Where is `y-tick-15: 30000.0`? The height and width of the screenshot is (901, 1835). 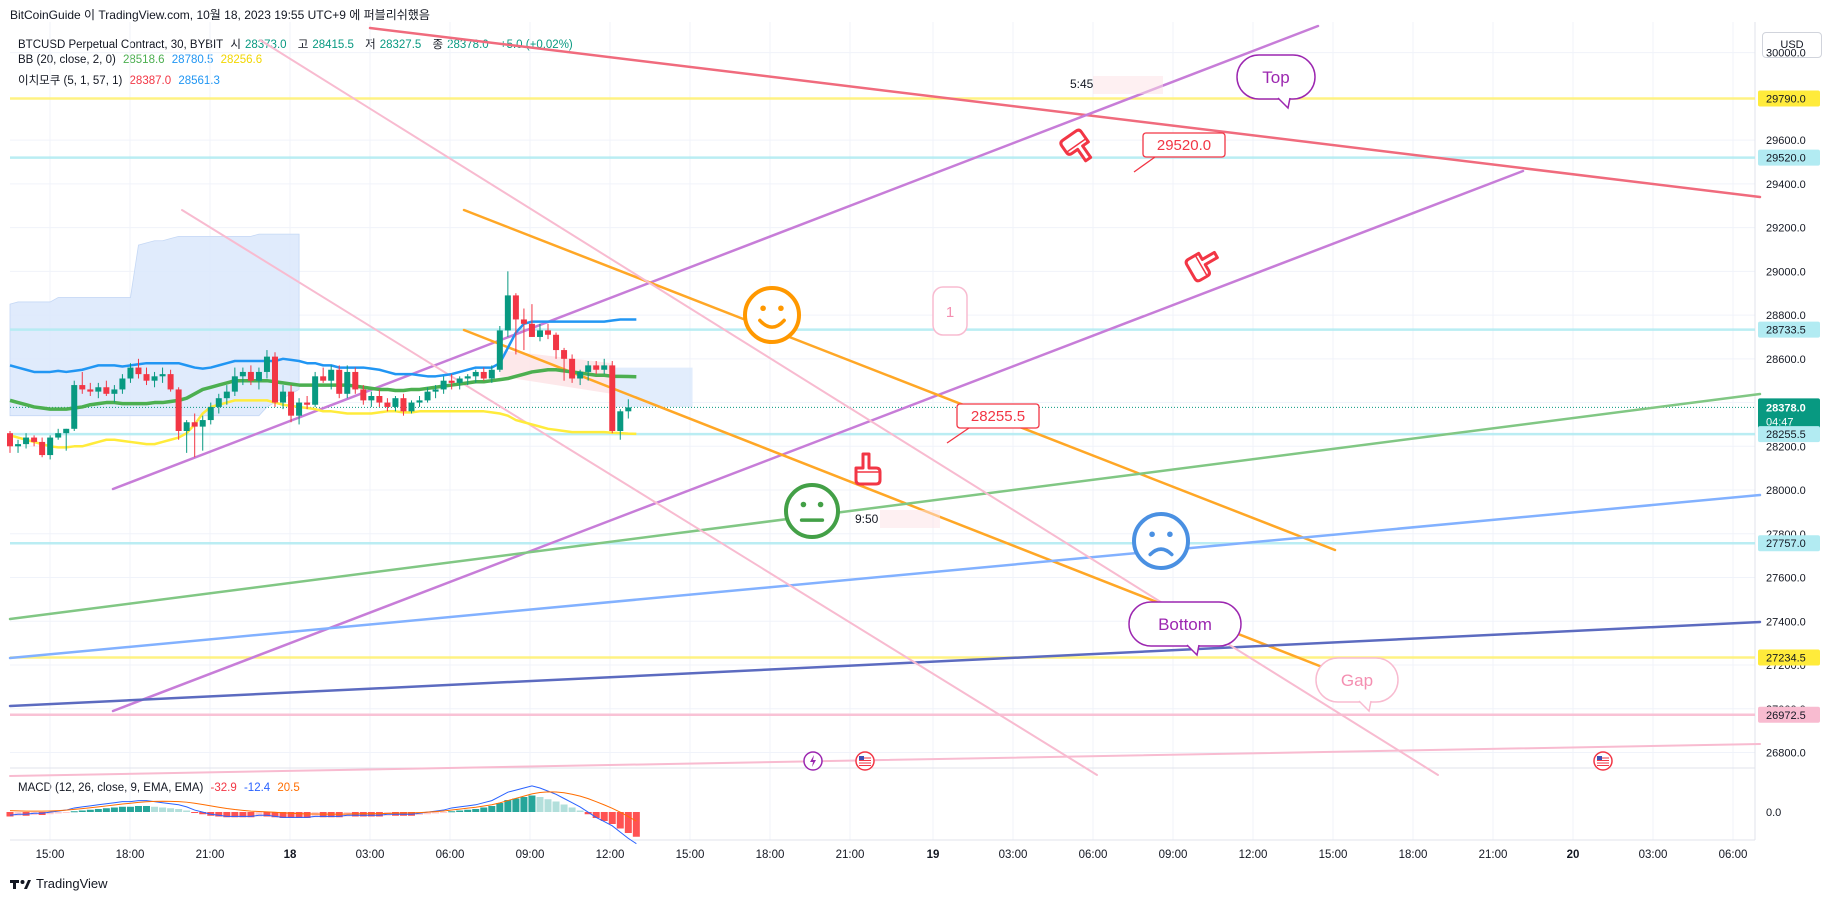 y-tick-15: 30000.0 is located at coordinates (1786, 54).